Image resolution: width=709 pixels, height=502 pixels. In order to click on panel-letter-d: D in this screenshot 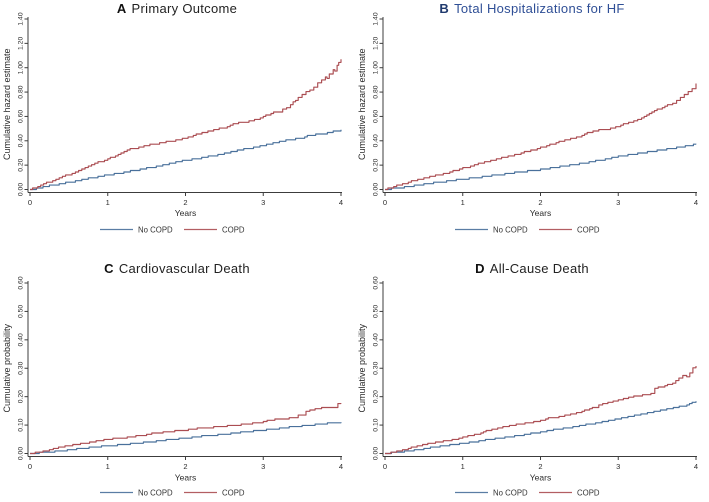, I will do `click(480, 268)`.